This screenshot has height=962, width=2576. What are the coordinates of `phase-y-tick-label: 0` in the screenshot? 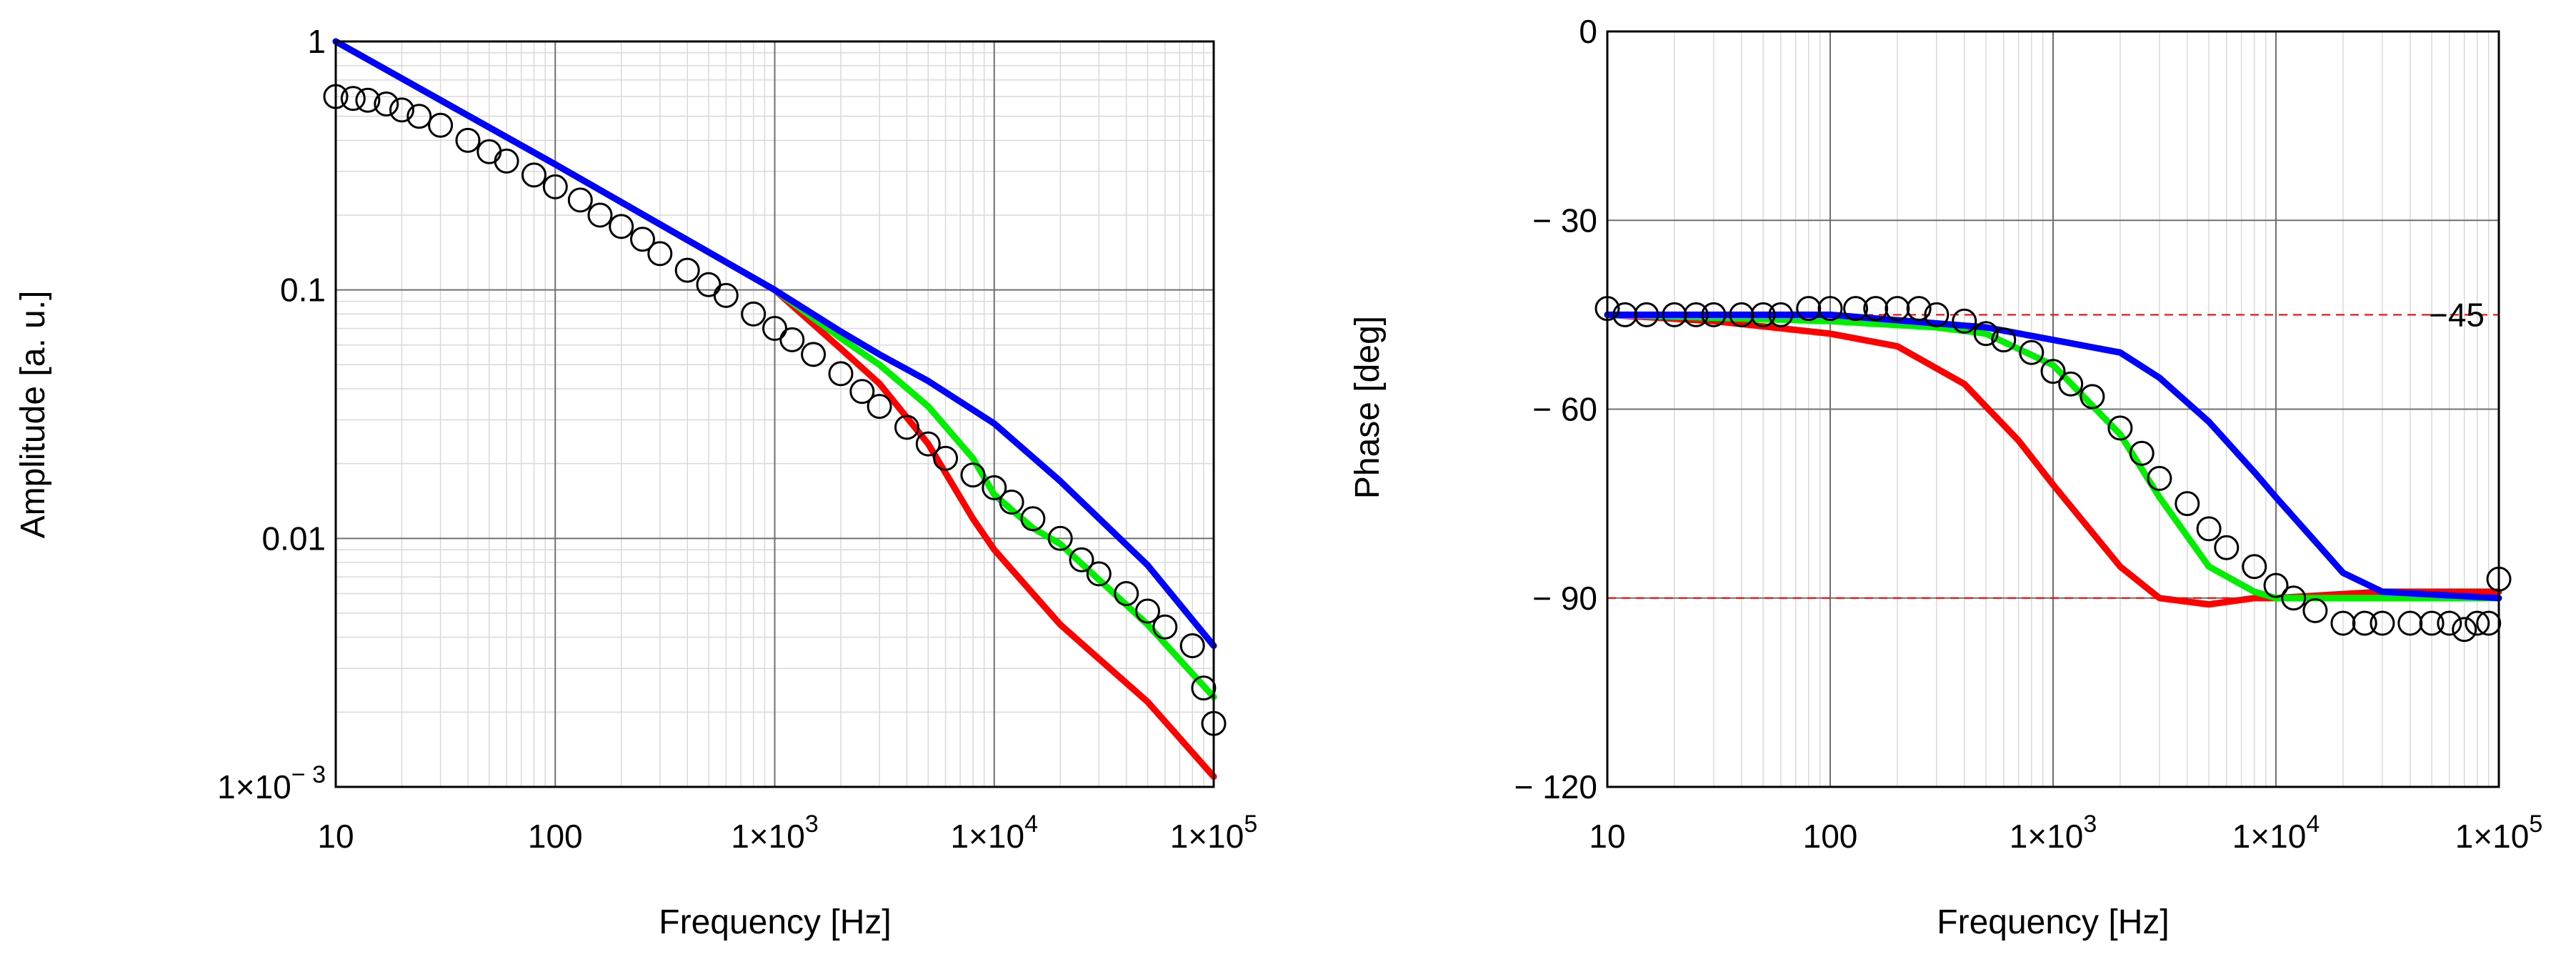 It's located at (1588, 31).